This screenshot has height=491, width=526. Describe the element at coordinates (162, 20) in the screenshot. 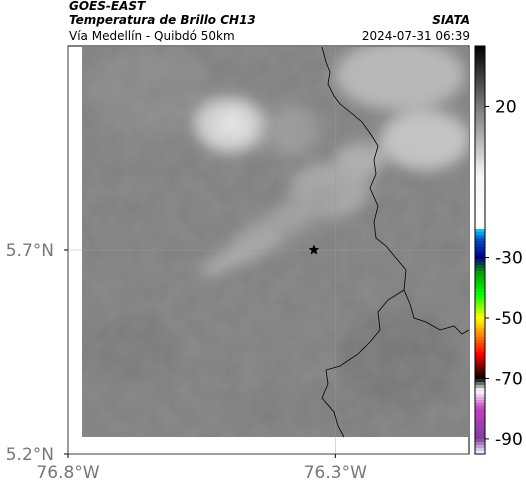

I see `product-title: Temperatura de Brillo CH13` at that location.